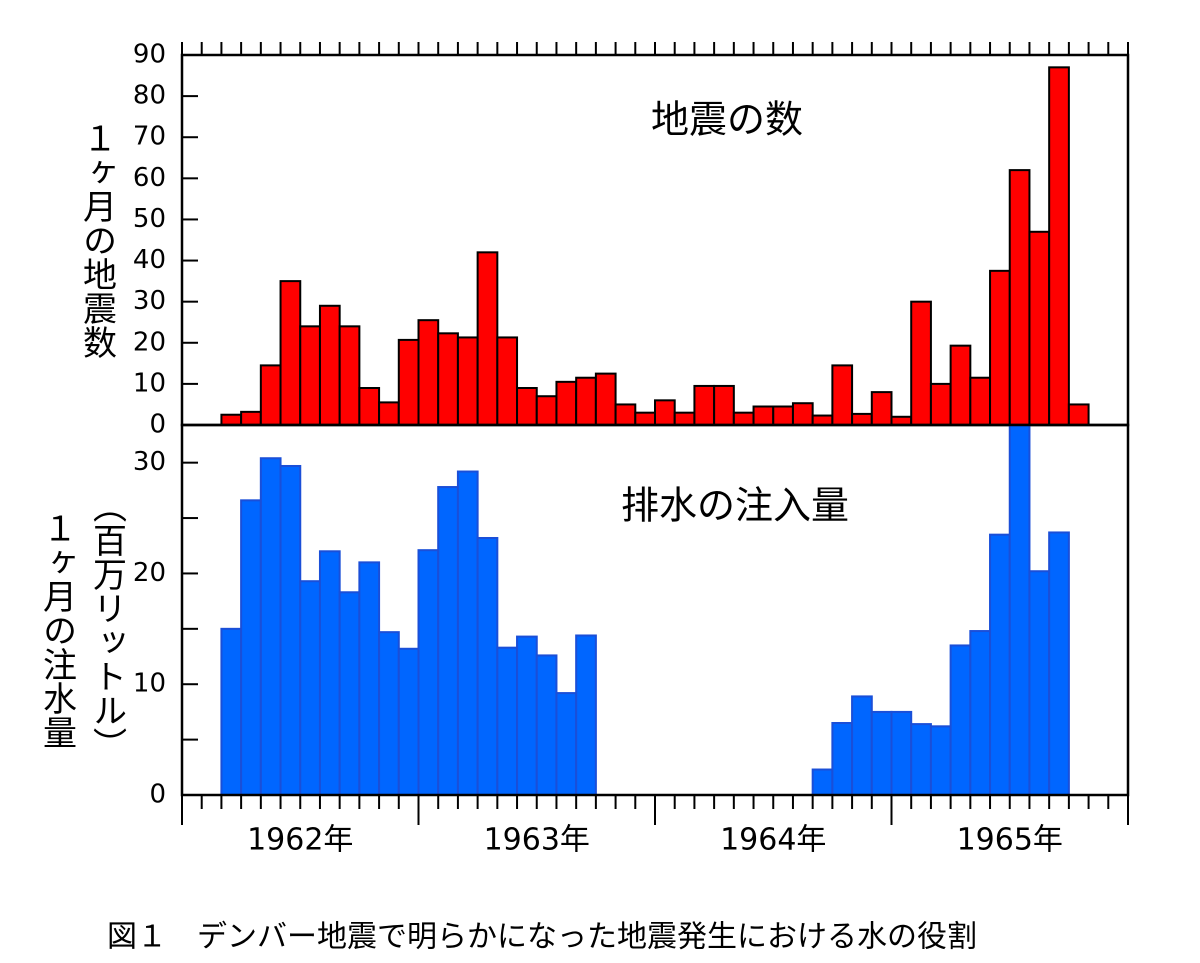 The width and height of the screenshot is (1200, 963). What do you see at coordinates (727, 120) in the screenshot?
I see `chart-title: 地震の数` at bounding box center [727, 120].